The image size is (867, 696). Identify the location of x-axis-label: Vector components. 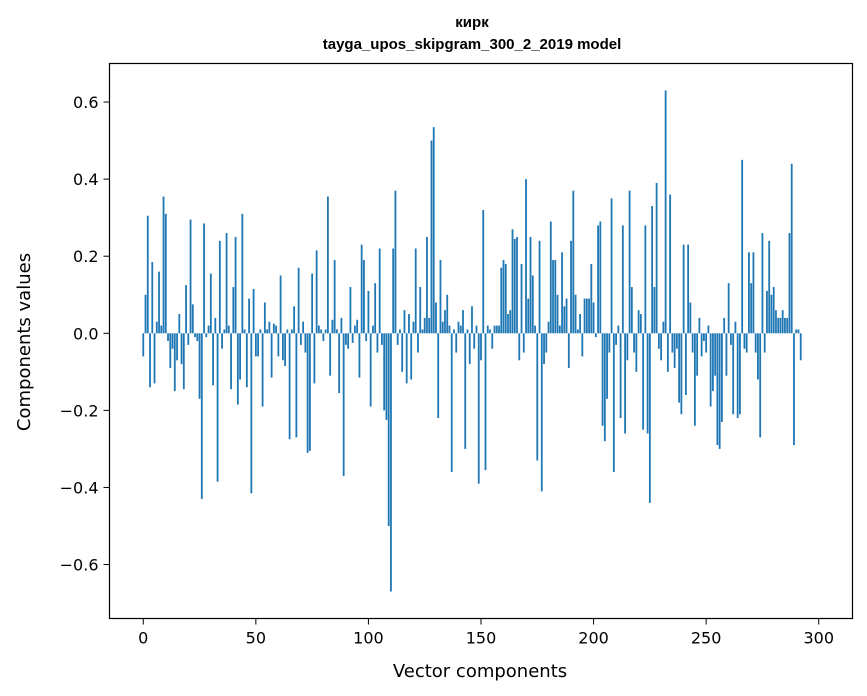
(480, 671).